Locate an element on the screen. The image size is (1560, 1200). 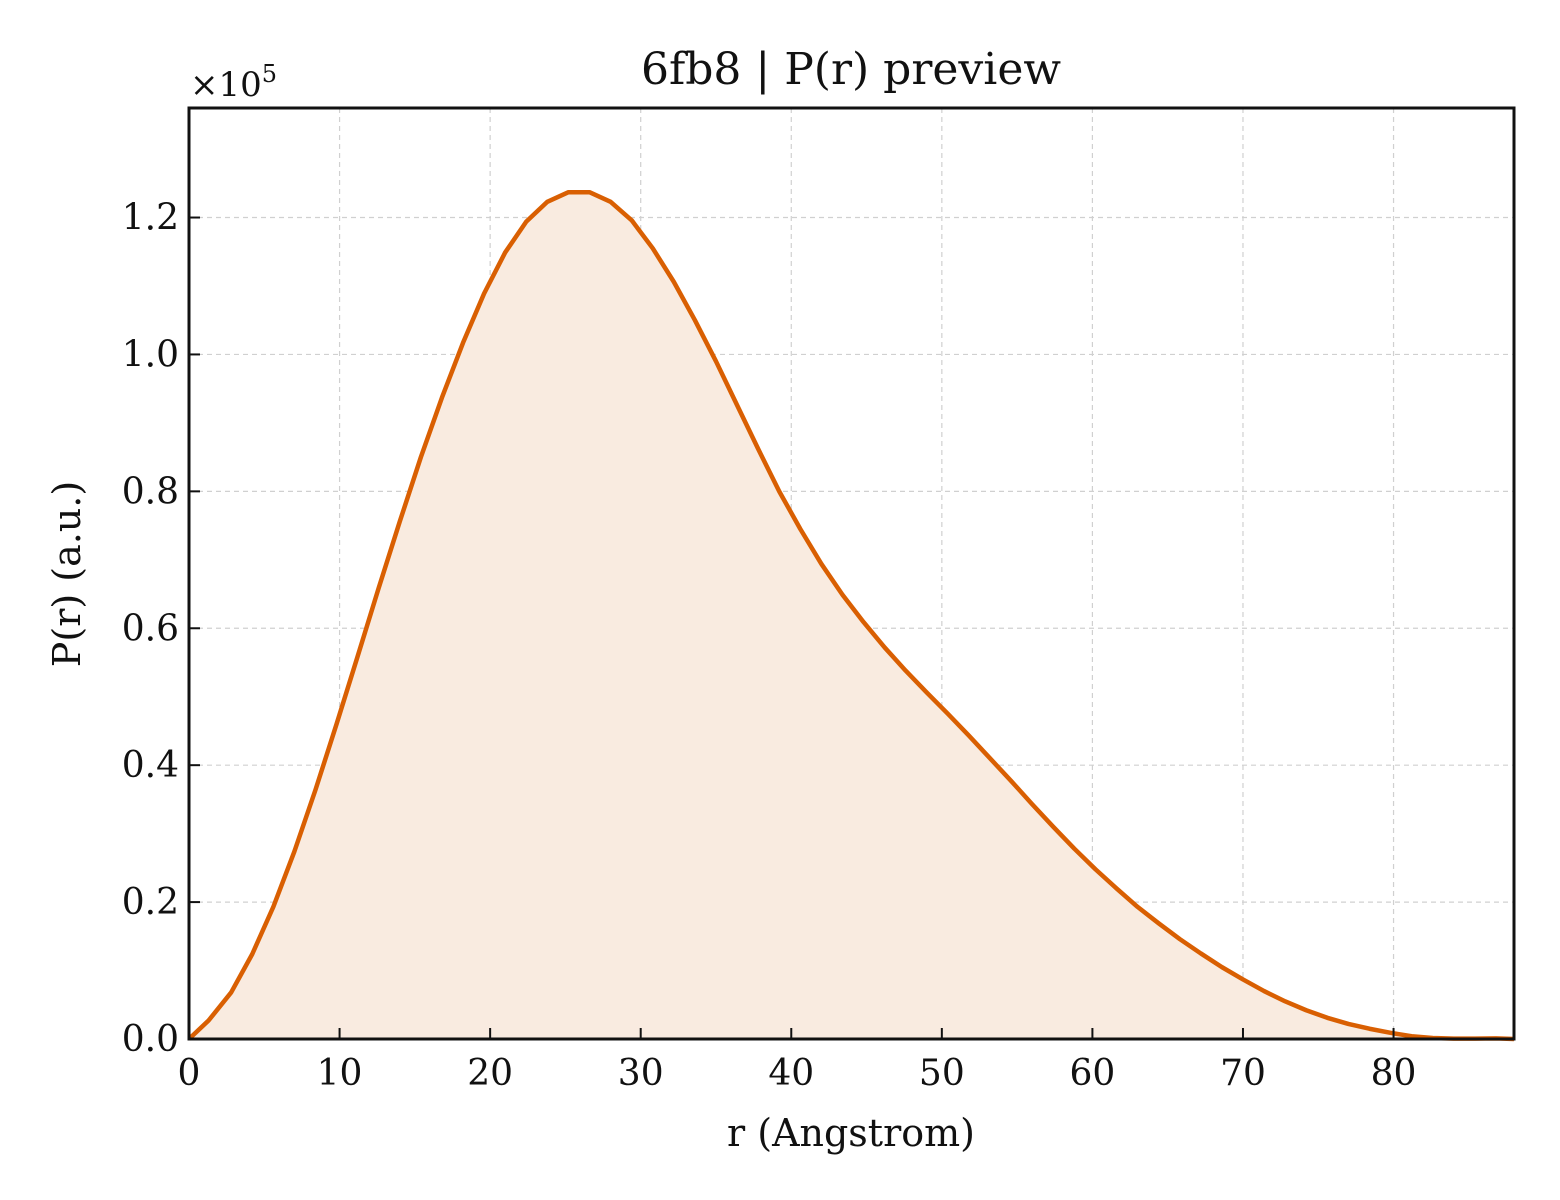
y-multiplier: ×10⁵ is located at coordinates (233, 82).